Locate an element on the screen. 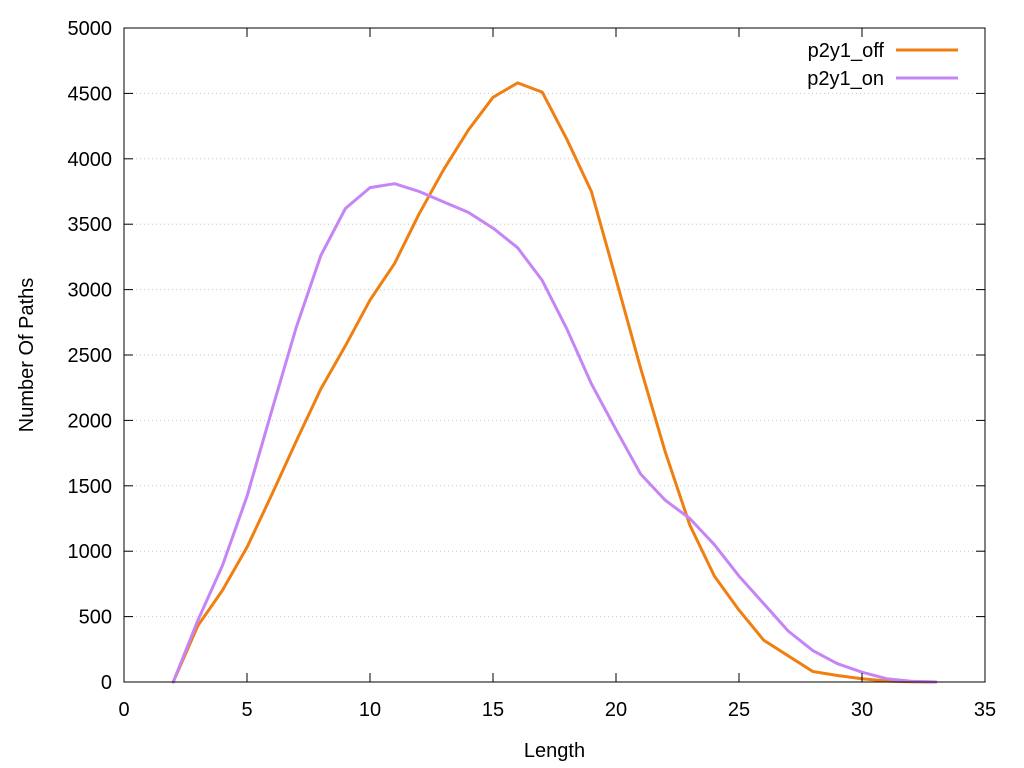 The height and width of the screenshot is (768, 1024). y-tick-label: 4000 is located at coordinates (90, 160).